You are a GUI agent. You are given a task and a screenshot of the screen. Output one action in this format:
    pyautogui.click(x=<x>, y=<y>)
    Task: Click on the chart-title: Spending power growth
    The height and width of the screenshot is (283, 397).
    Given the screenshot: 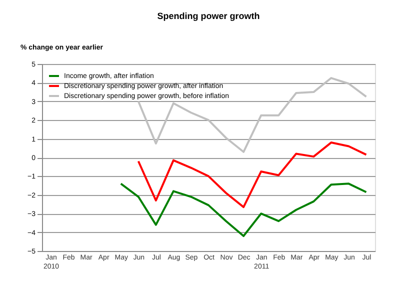 What is the action you would take?
    pyautogui.click(x=208, y=16)
    